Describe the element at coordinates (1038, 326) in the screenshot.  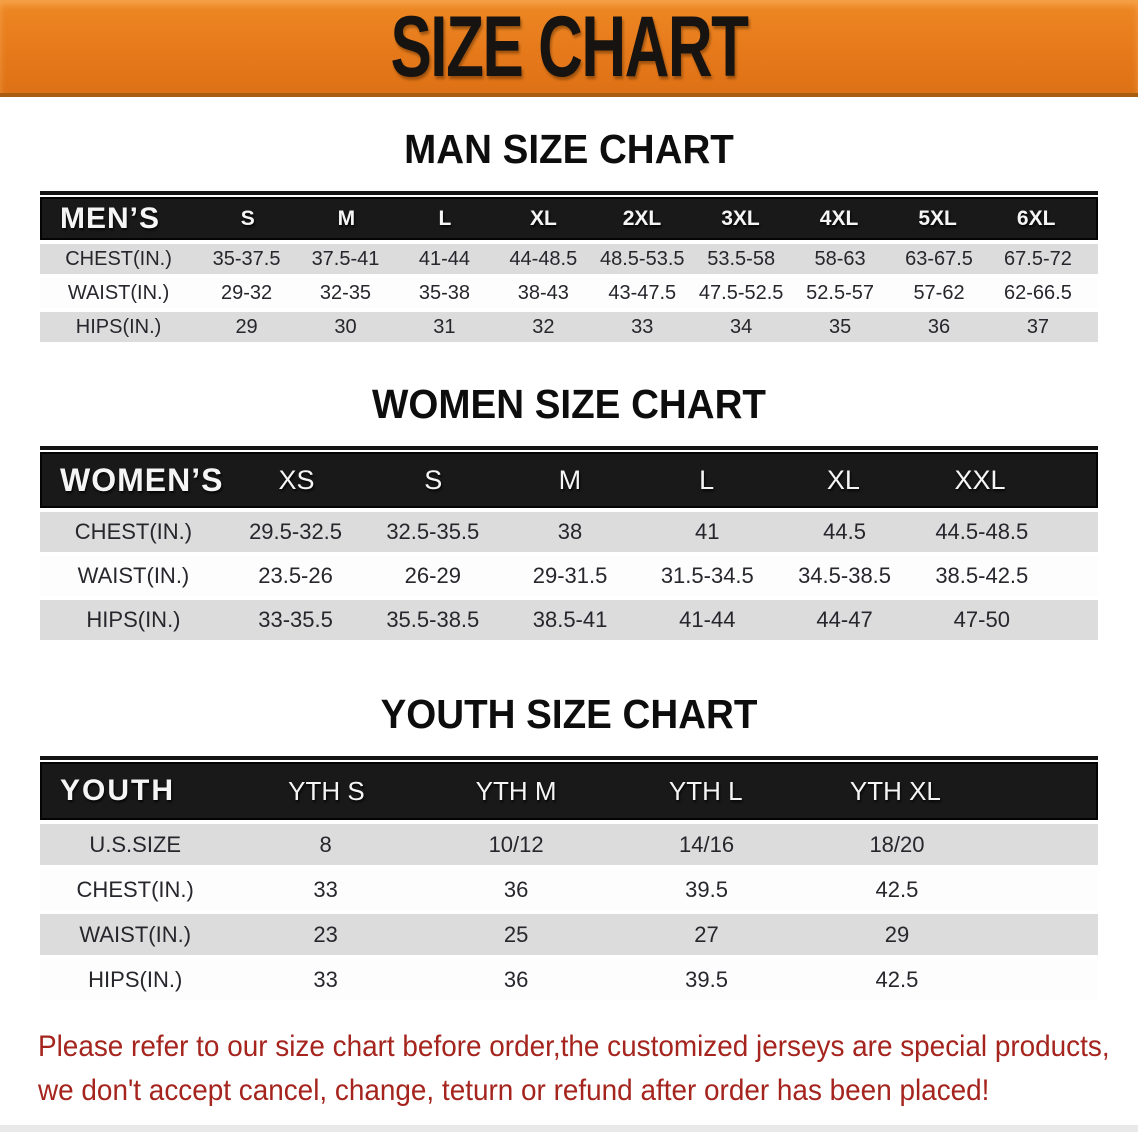
I see `size-value-cell: 37` at that location.